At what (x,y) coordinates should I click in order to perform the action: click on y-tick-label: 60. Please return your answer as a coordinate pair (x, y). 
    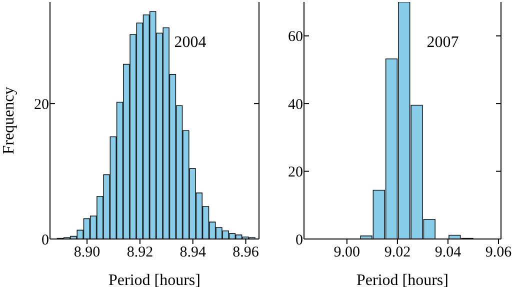
    Looking at the image, I should click on (295, 37).